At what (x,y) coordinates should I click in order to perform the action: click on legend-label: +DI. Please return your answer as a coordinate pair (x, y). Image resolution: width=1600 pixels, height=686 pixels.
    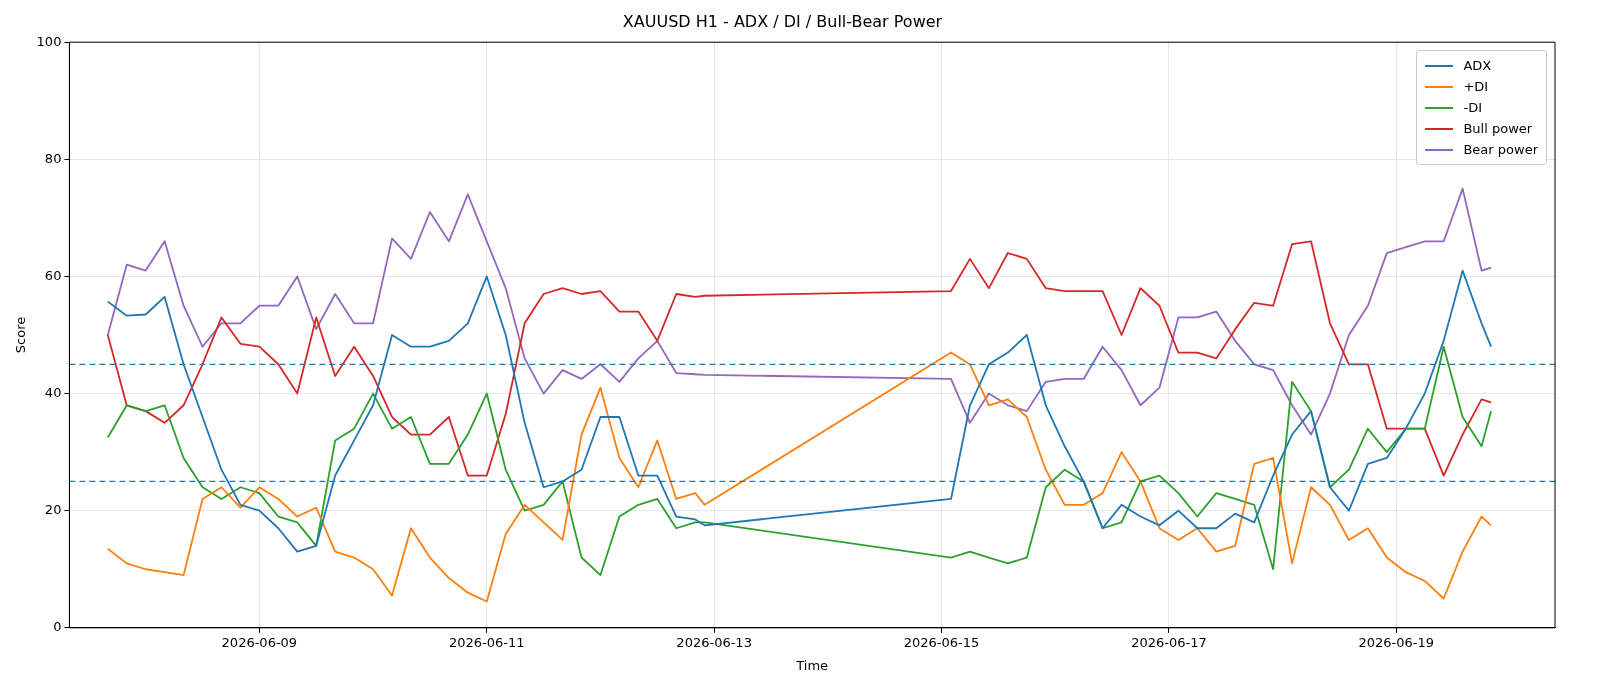
    Looking at the image, I should click on (1476, 87).